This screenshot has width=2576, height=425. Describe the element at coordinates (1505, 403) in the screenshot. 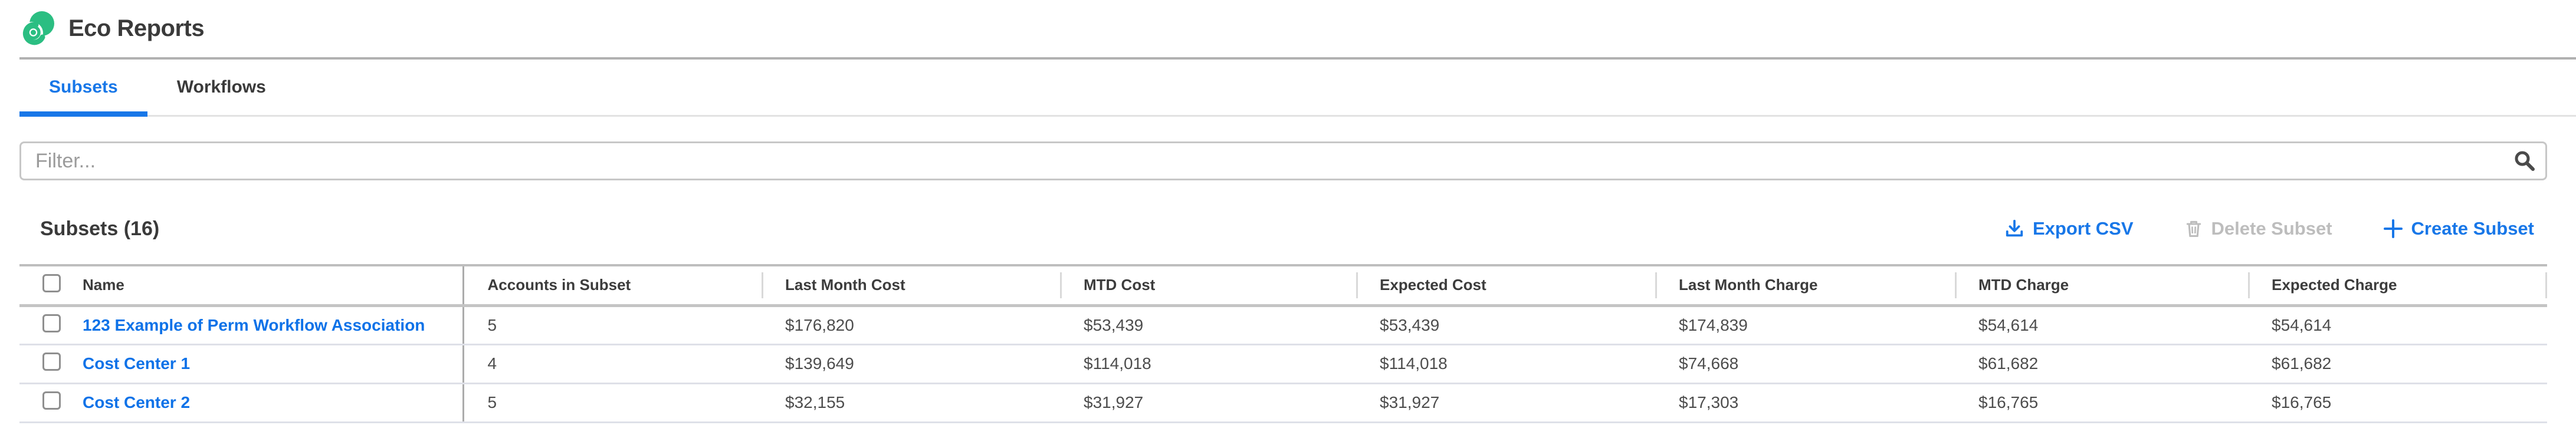

I see `expected-cost-value: $31,927` at that location.